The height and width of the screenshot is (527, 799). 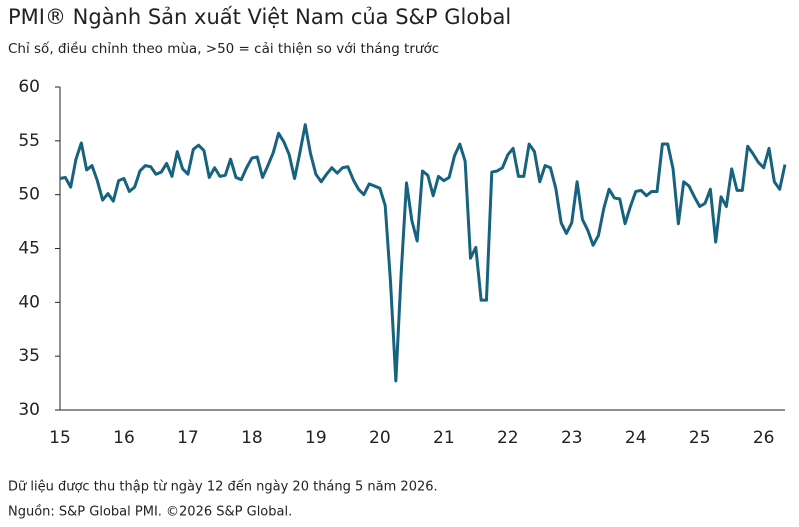 What do you see at coordinates (444, 438) in the screenshot?
I see `x-tick-label: 21` at bounding box center [444, 438].